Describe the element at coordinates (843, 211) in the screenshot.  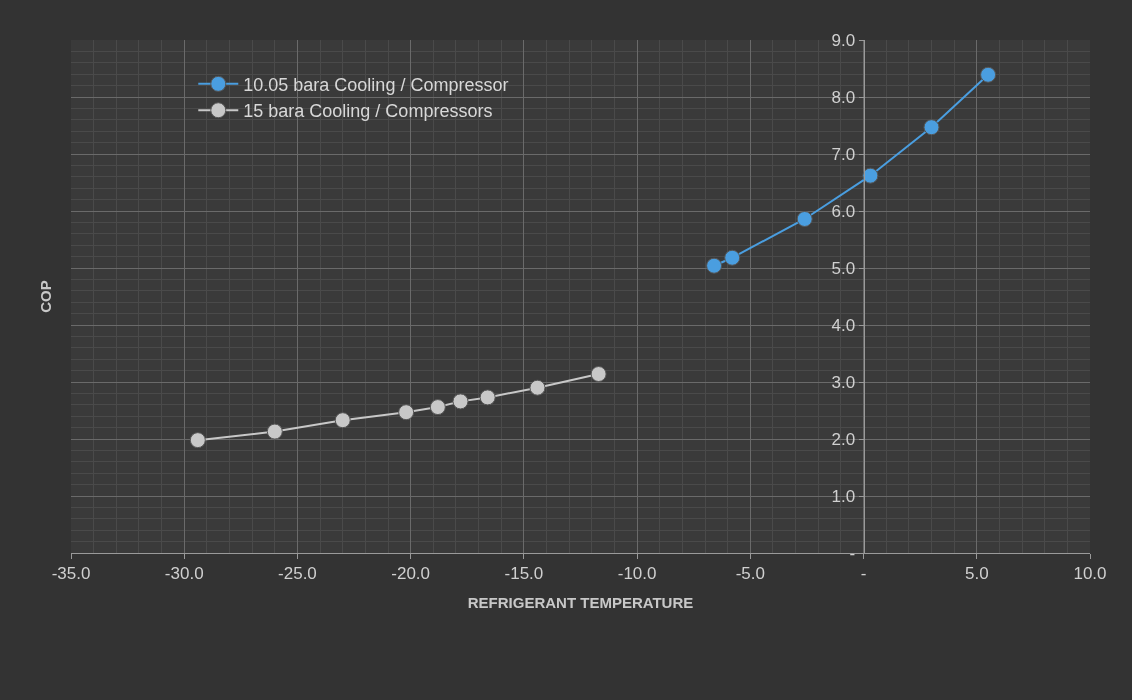
I see `y-tick-label: 6.0` at that location.